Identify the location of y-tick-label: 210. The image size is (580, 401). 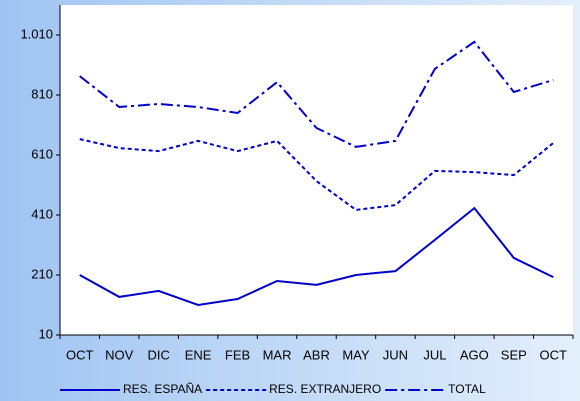
(42, 273).